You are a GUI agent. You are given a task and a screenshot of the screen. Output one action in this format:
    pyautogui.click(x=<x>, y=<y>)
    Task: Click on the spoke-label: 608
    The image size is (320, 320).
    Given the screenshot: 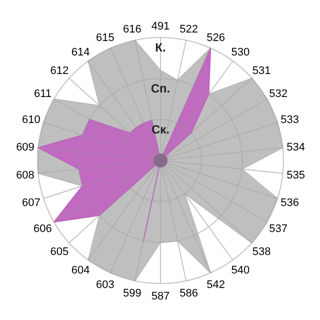 What is the action you would take?
    pyautogui.click(x=25, y=176)
    